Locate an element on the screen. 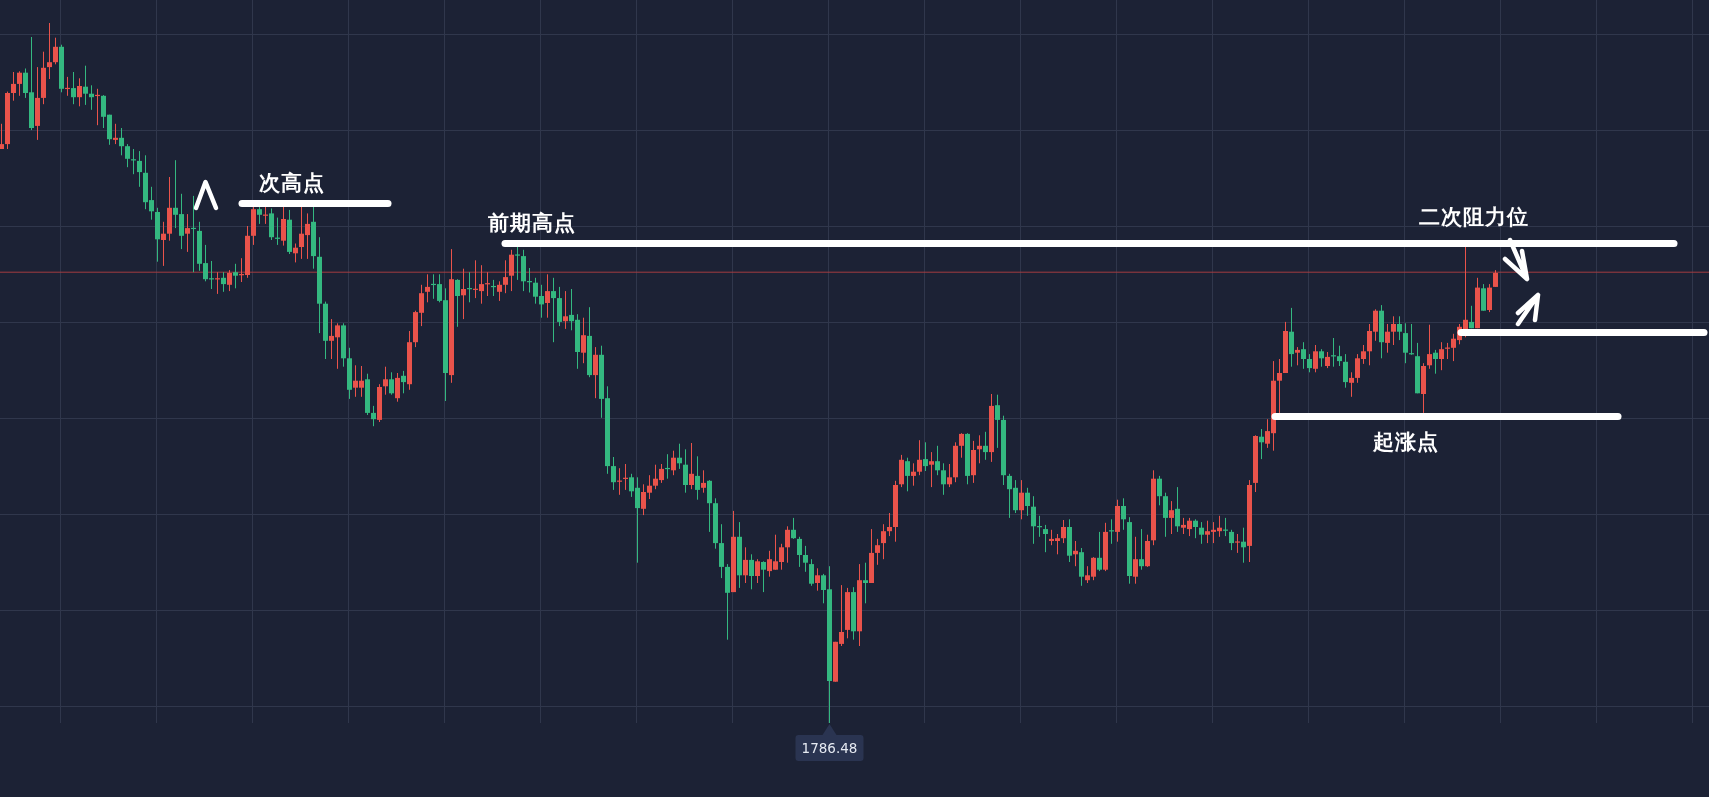 The image size is (1709, 797). ref-line-label: 前期高点 is located at coordinates (532, 222).